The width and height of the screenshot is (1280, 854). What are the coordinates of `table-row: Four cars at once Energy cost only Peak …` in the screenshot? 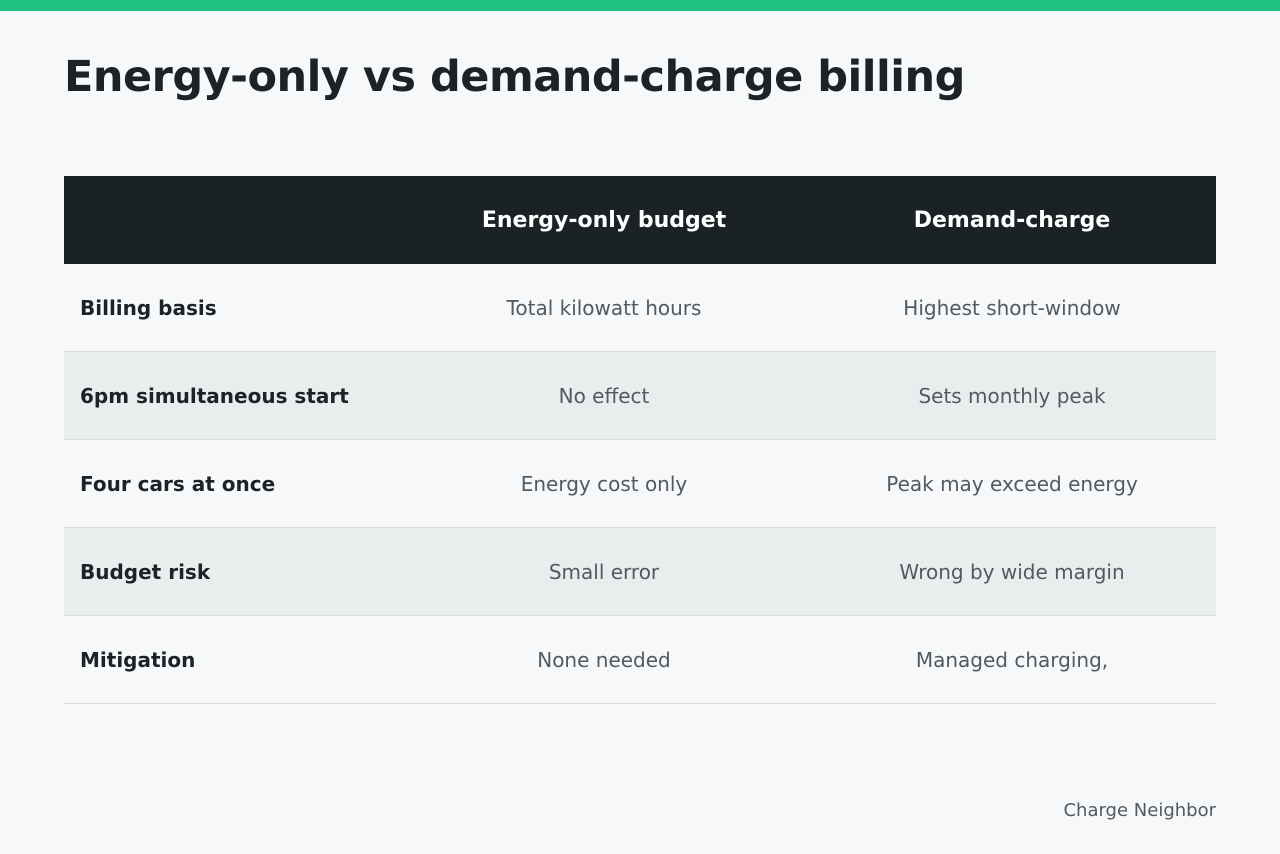 It's located at (640, 484).